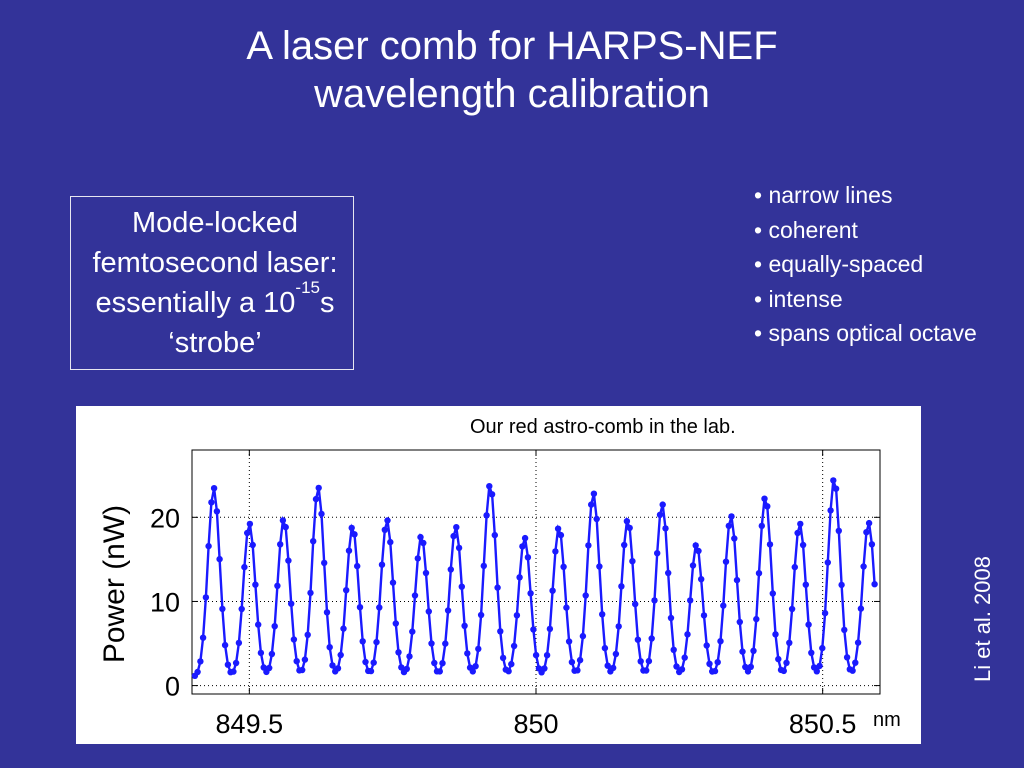 The width and height of the screenshot is (1024, 768). I want to click on box-line4: ‘strobe’, so click(215, 343).